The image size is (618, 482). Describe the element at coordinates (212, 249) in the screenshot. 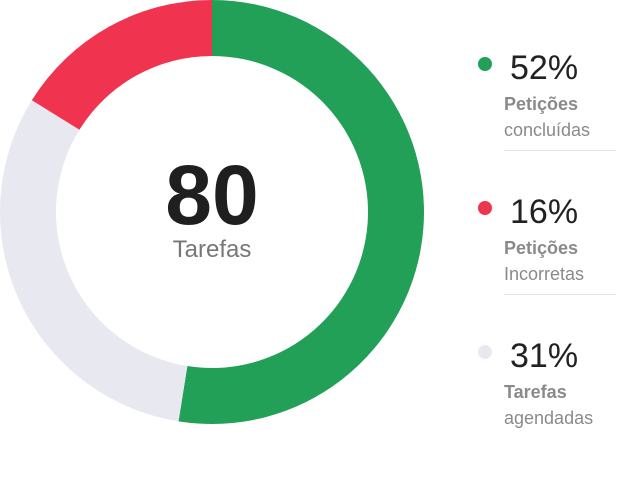

I see `total-label: Tarefas` at that location.